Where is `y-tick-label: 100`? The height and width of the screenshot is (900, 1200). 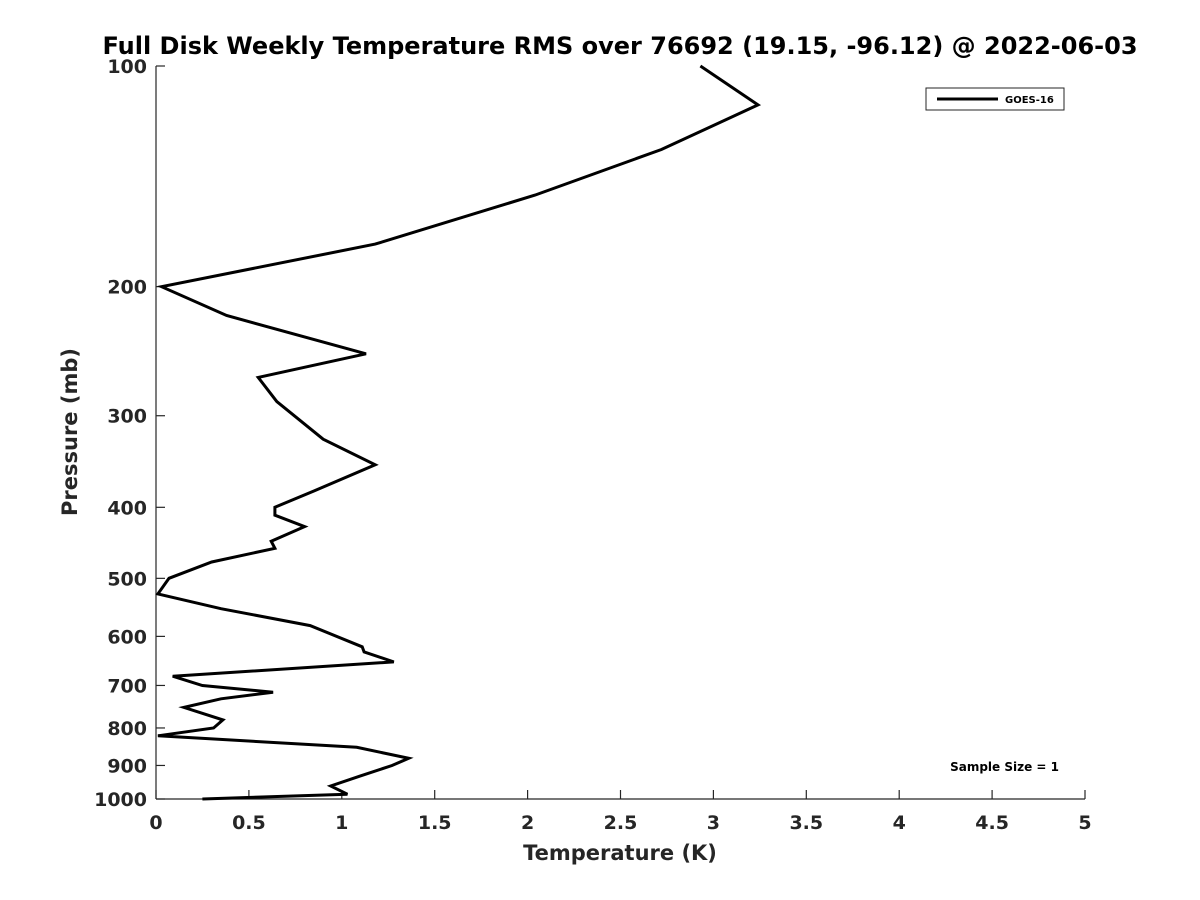 y-tick-label: 100 is located at coordinates (127, 67).